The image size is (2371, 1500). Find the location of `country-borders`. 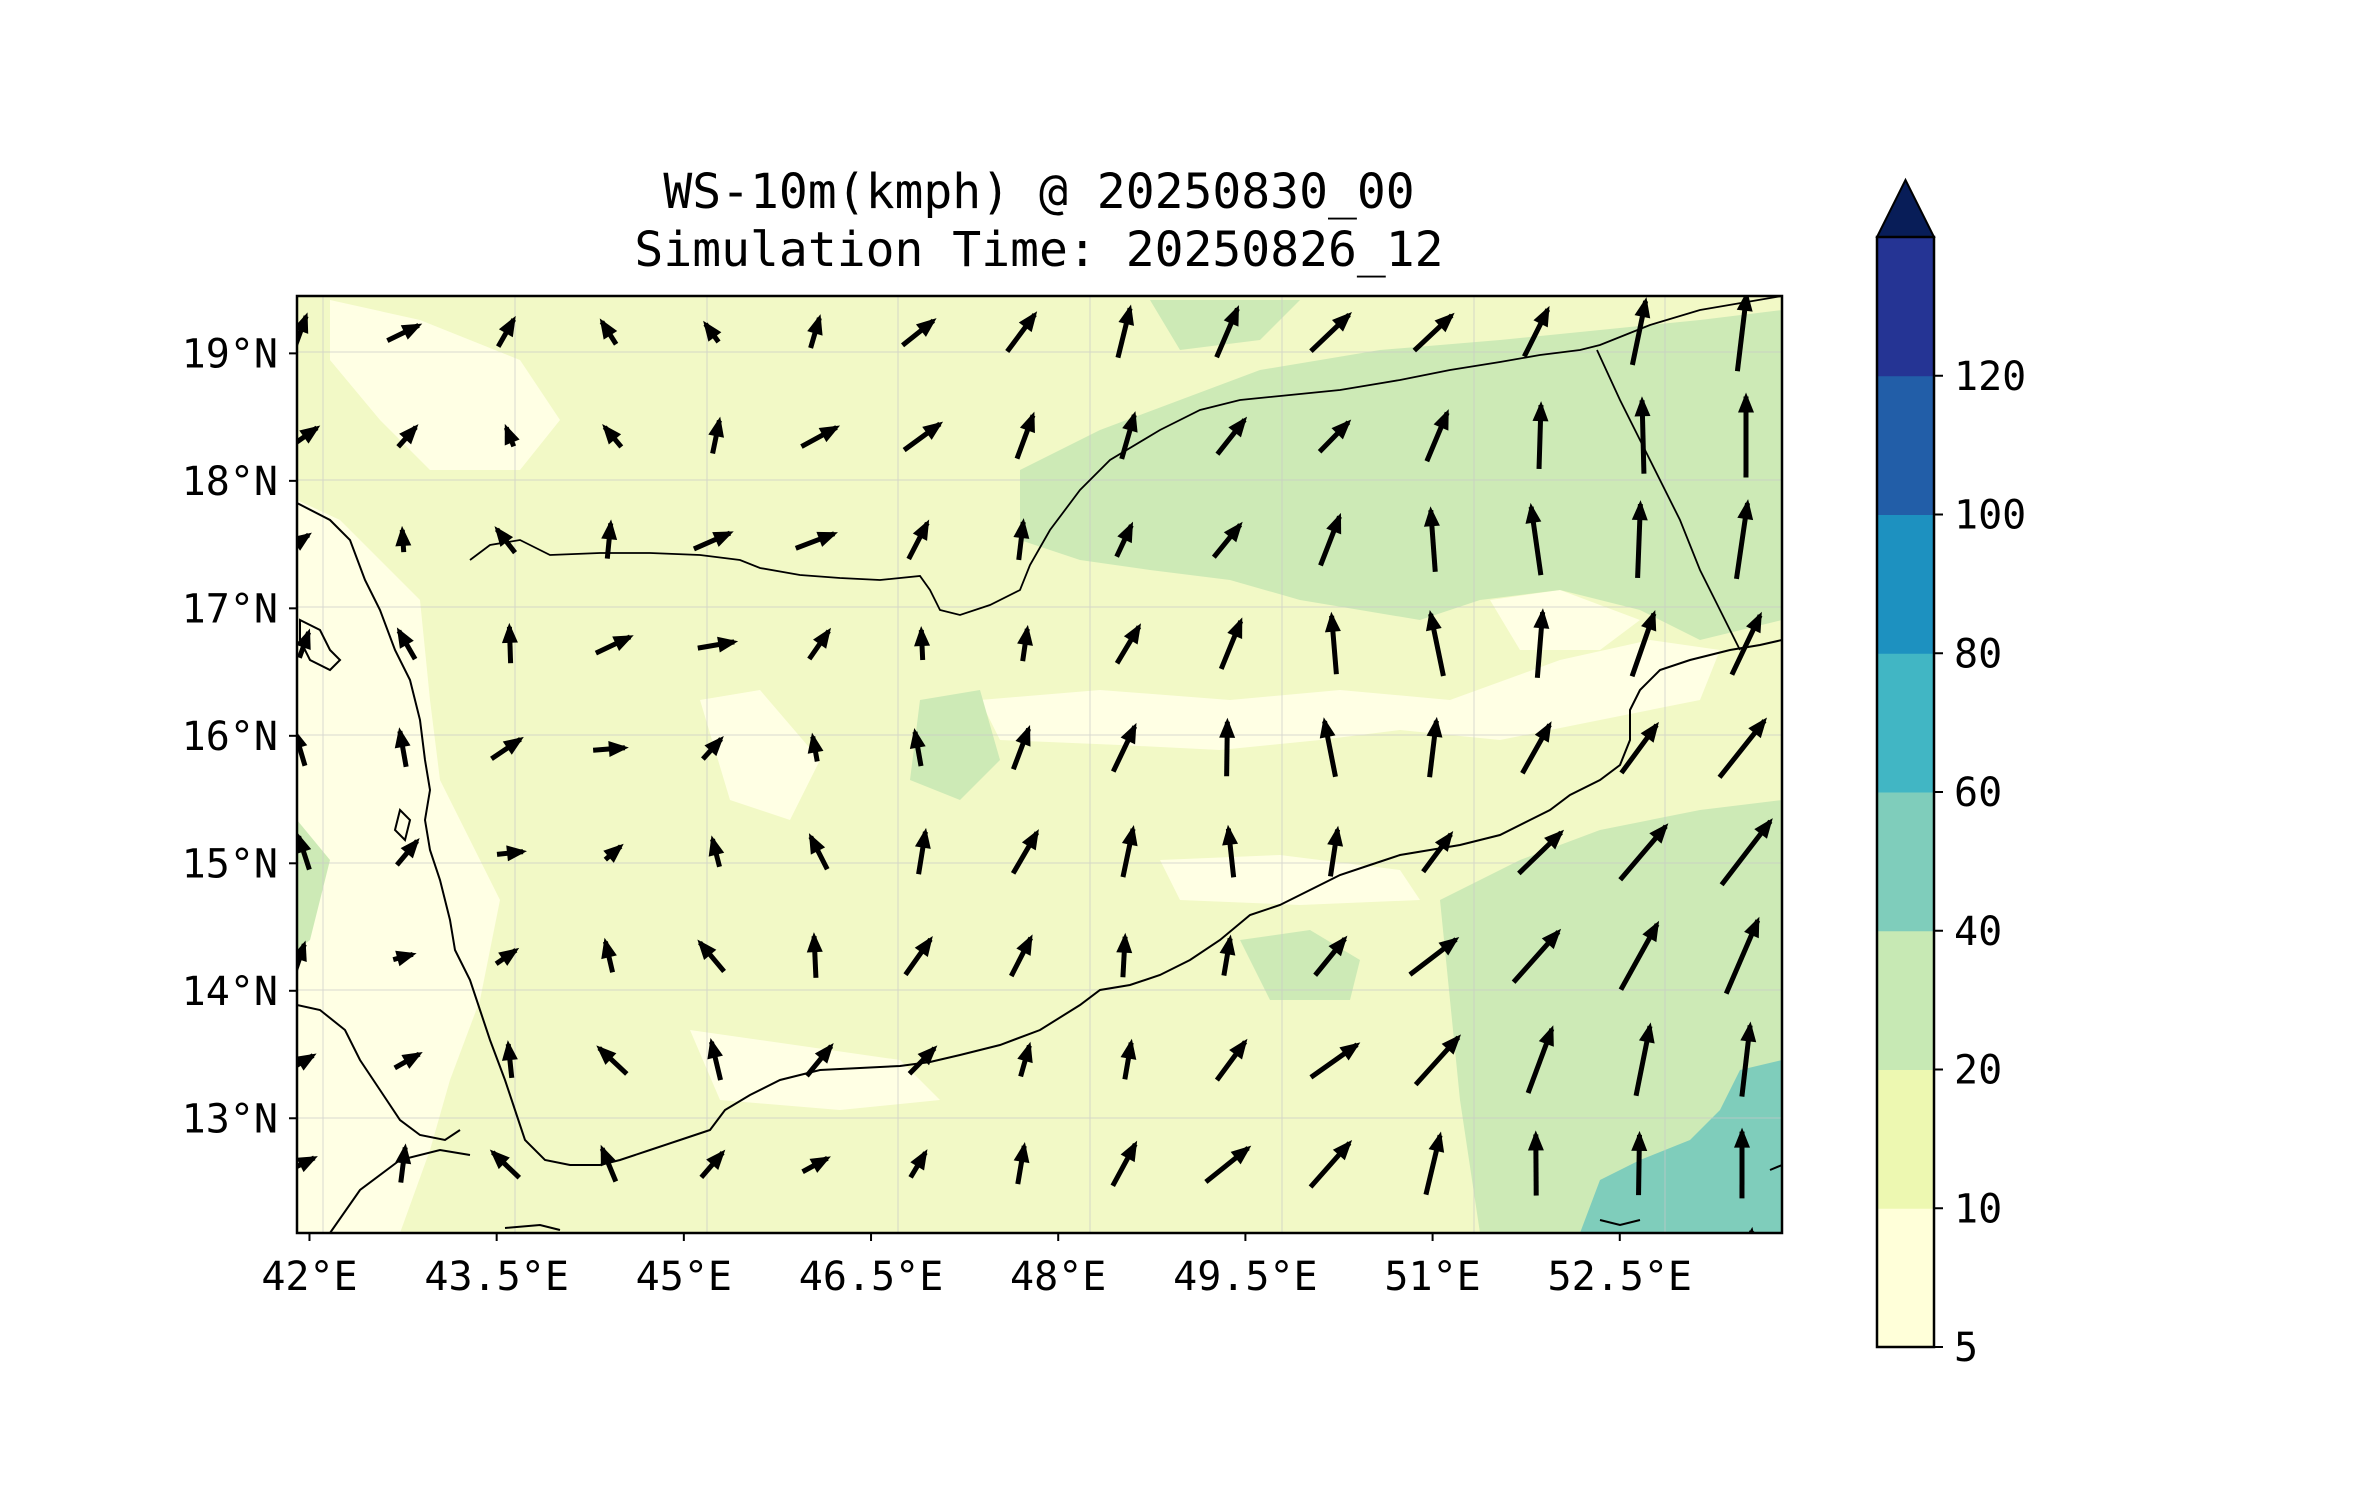

country-borders is located at coordinates (1125, 473).